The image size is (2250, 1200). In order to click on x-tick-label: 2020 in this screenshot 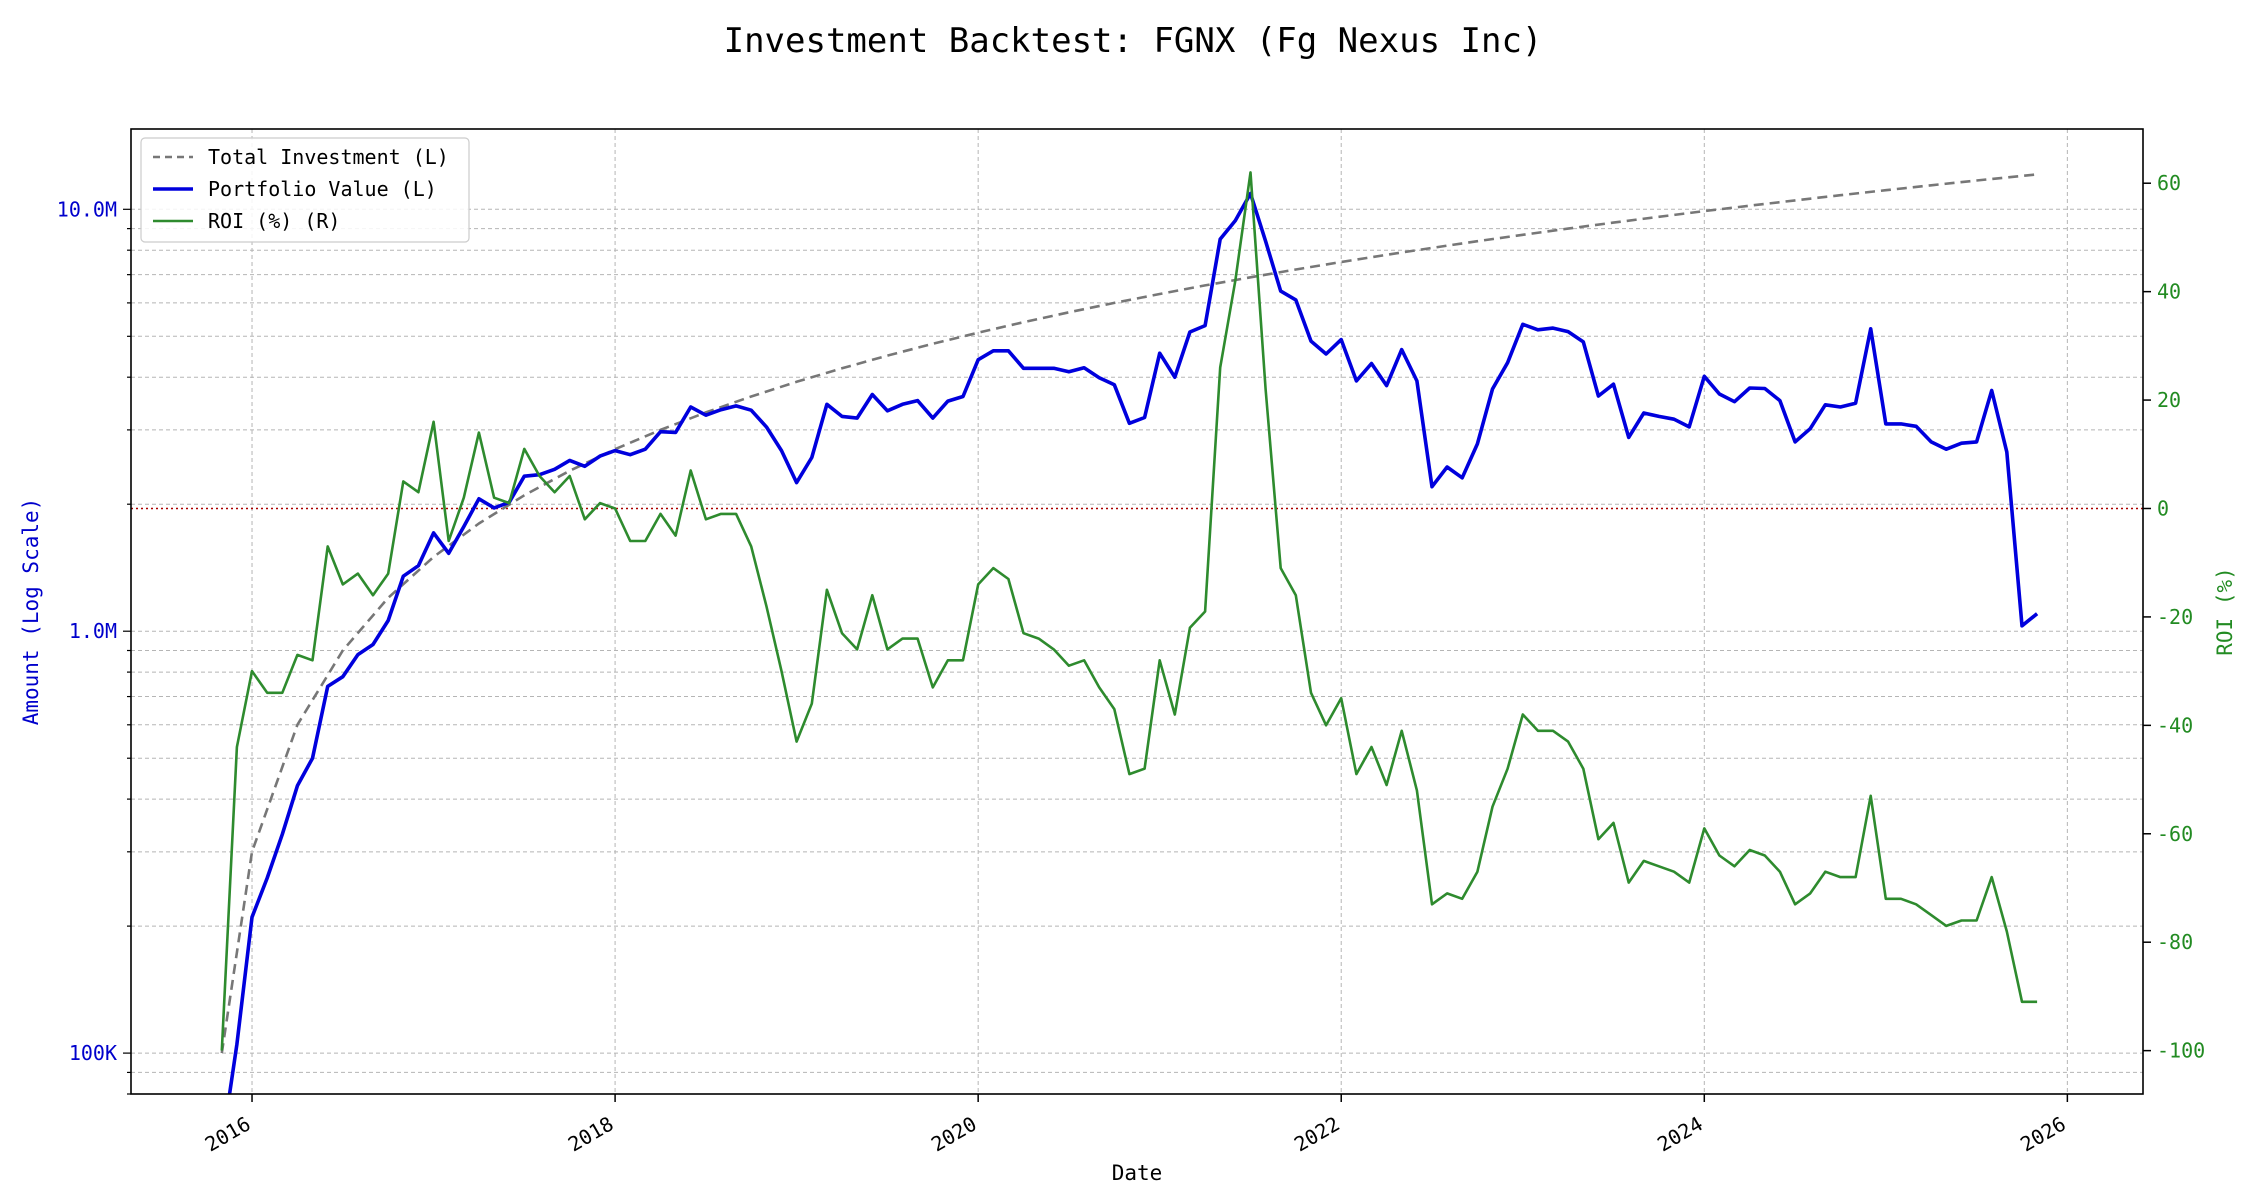, I will do `click(954, 1134)`.